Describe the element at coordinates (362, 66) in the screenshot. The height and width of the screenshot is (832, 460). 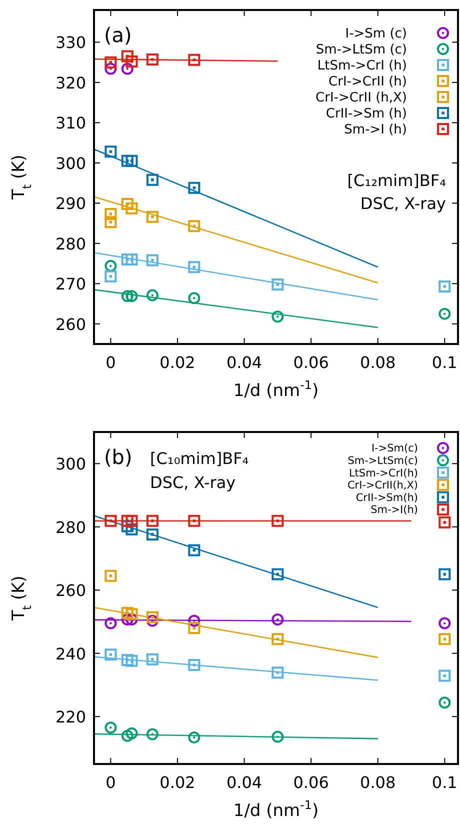
I see `legend-label: LtSm->CrI (h)` at that location.